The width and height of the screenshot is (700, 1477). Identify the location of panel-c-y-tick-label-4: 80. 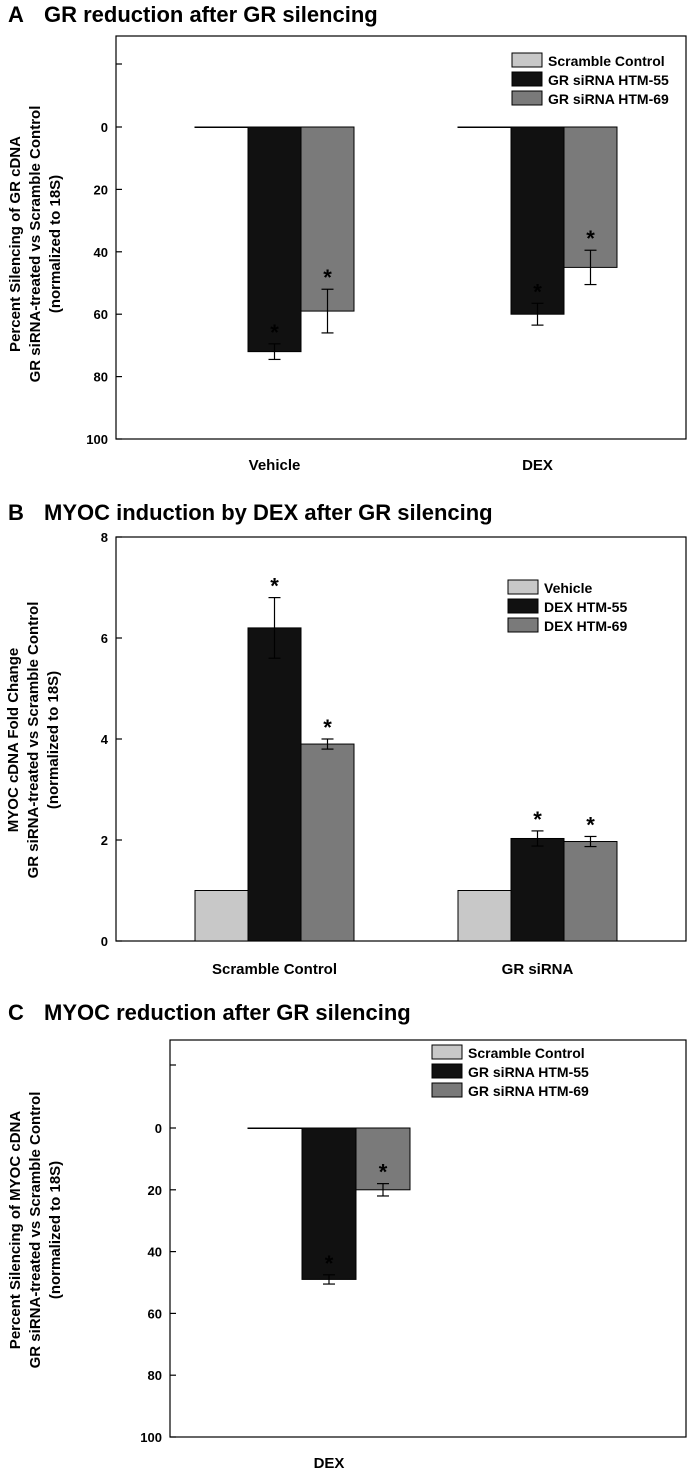
(155, 1375).